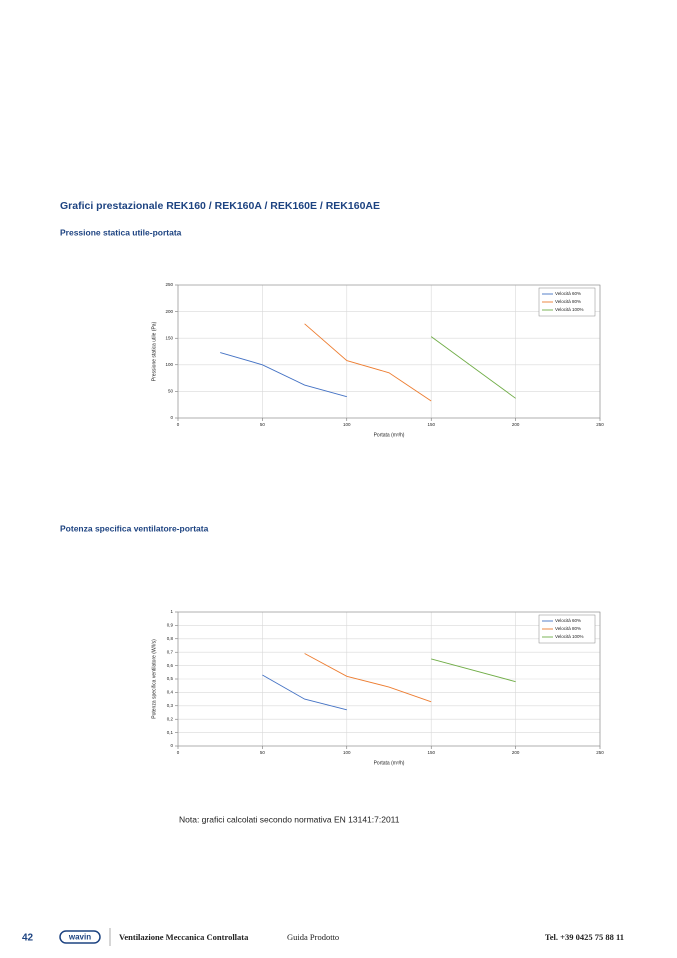 This screenshot has height=958, width=677. Describe the element at coordinates (154, 351) in the screenshot. I see `y-axis-label: Pressione statica utile (Pa)` at that location.